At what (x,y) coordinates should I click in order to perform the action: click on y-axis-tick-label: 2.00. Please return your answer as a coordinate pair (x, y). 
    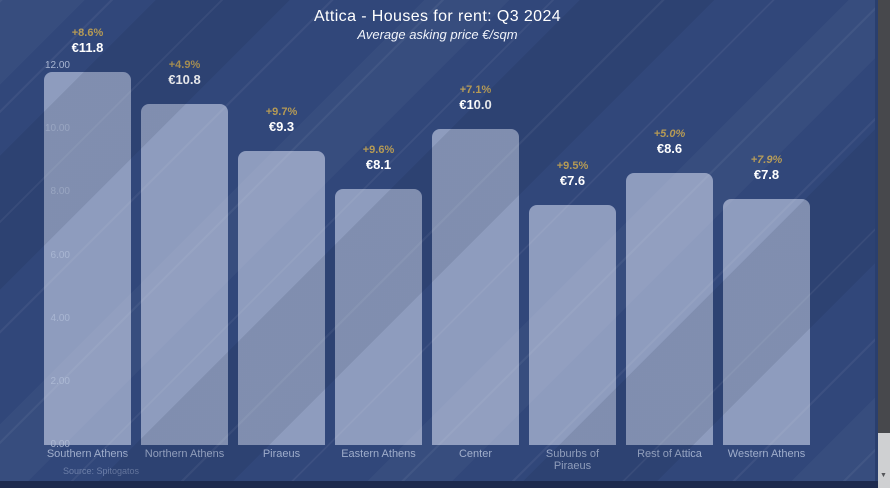
    Looking at the image, I should click on (60, 381).